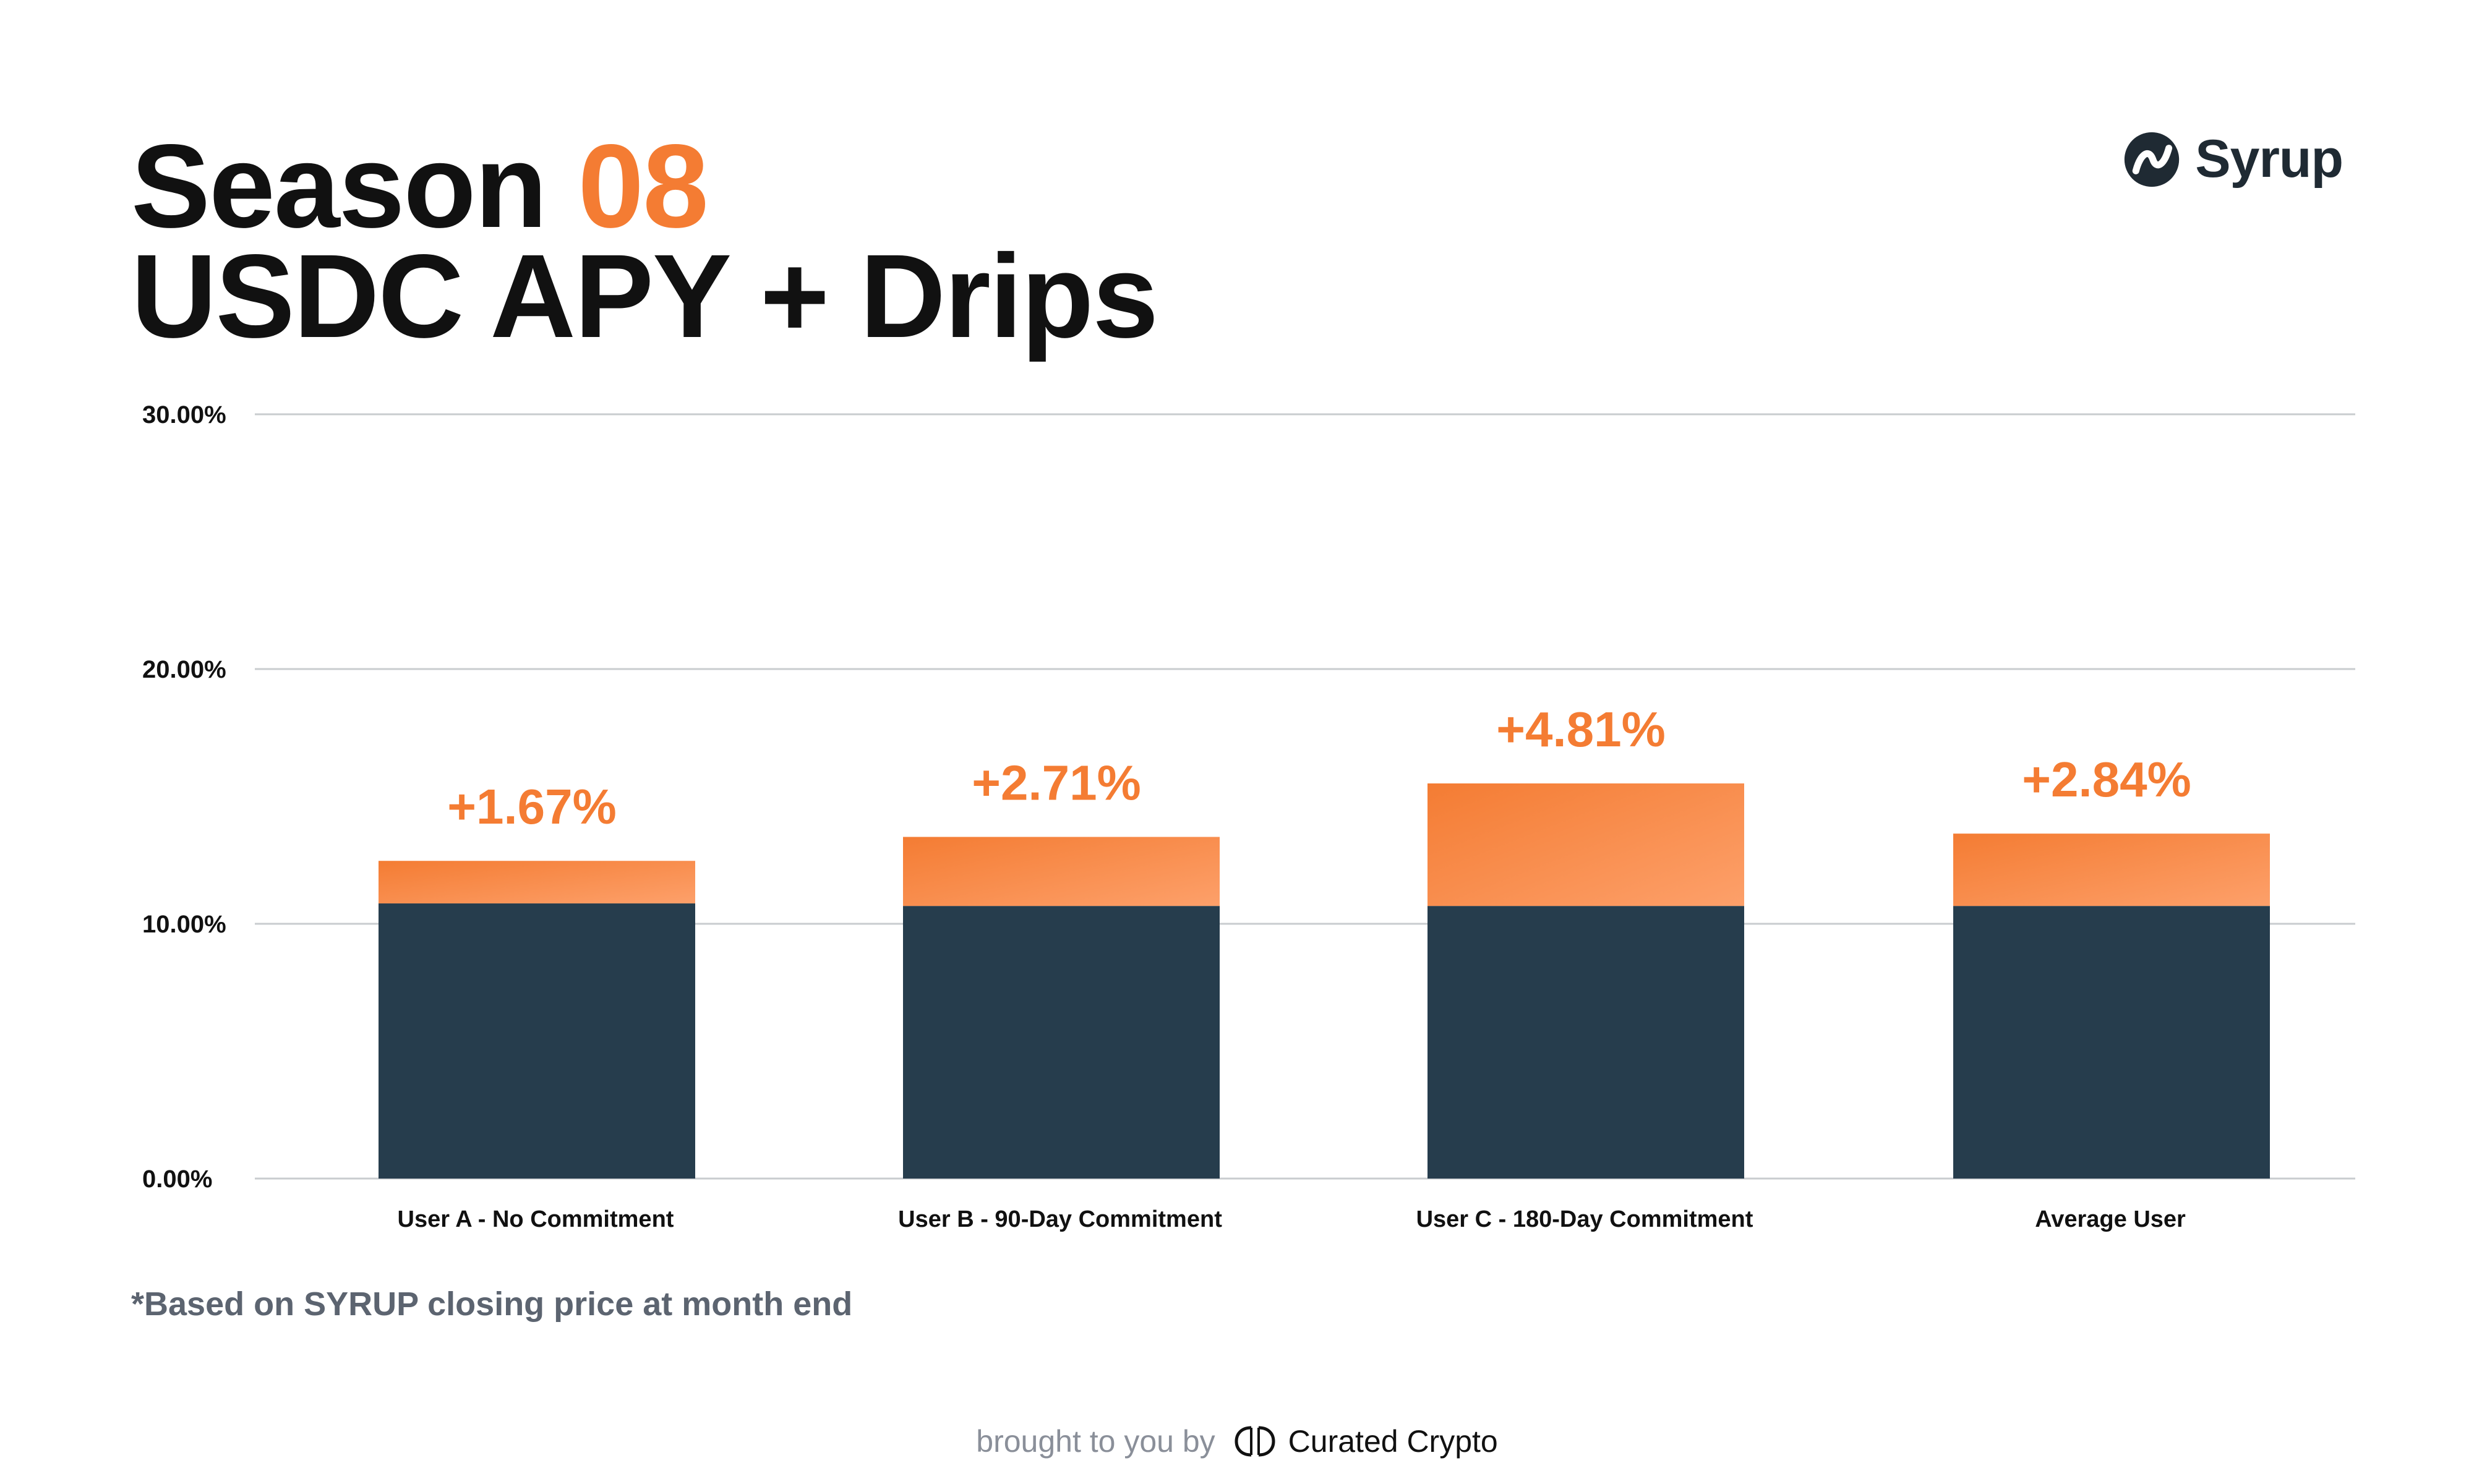 This screenshot has height=1484, width=2474. Describe the element at coordinates (1581, 729) in the screenshot. I see `data-label: +4.81%` at that location.